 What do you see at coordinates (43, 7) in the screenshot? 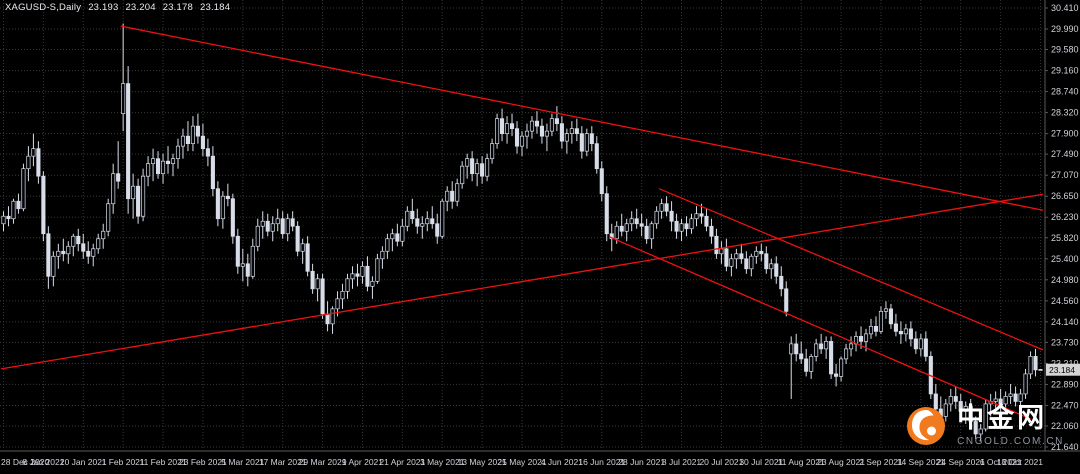
I see `symbol-timeframe-label: XAGUSD-S,Daily` at bounding box center [43, 7].